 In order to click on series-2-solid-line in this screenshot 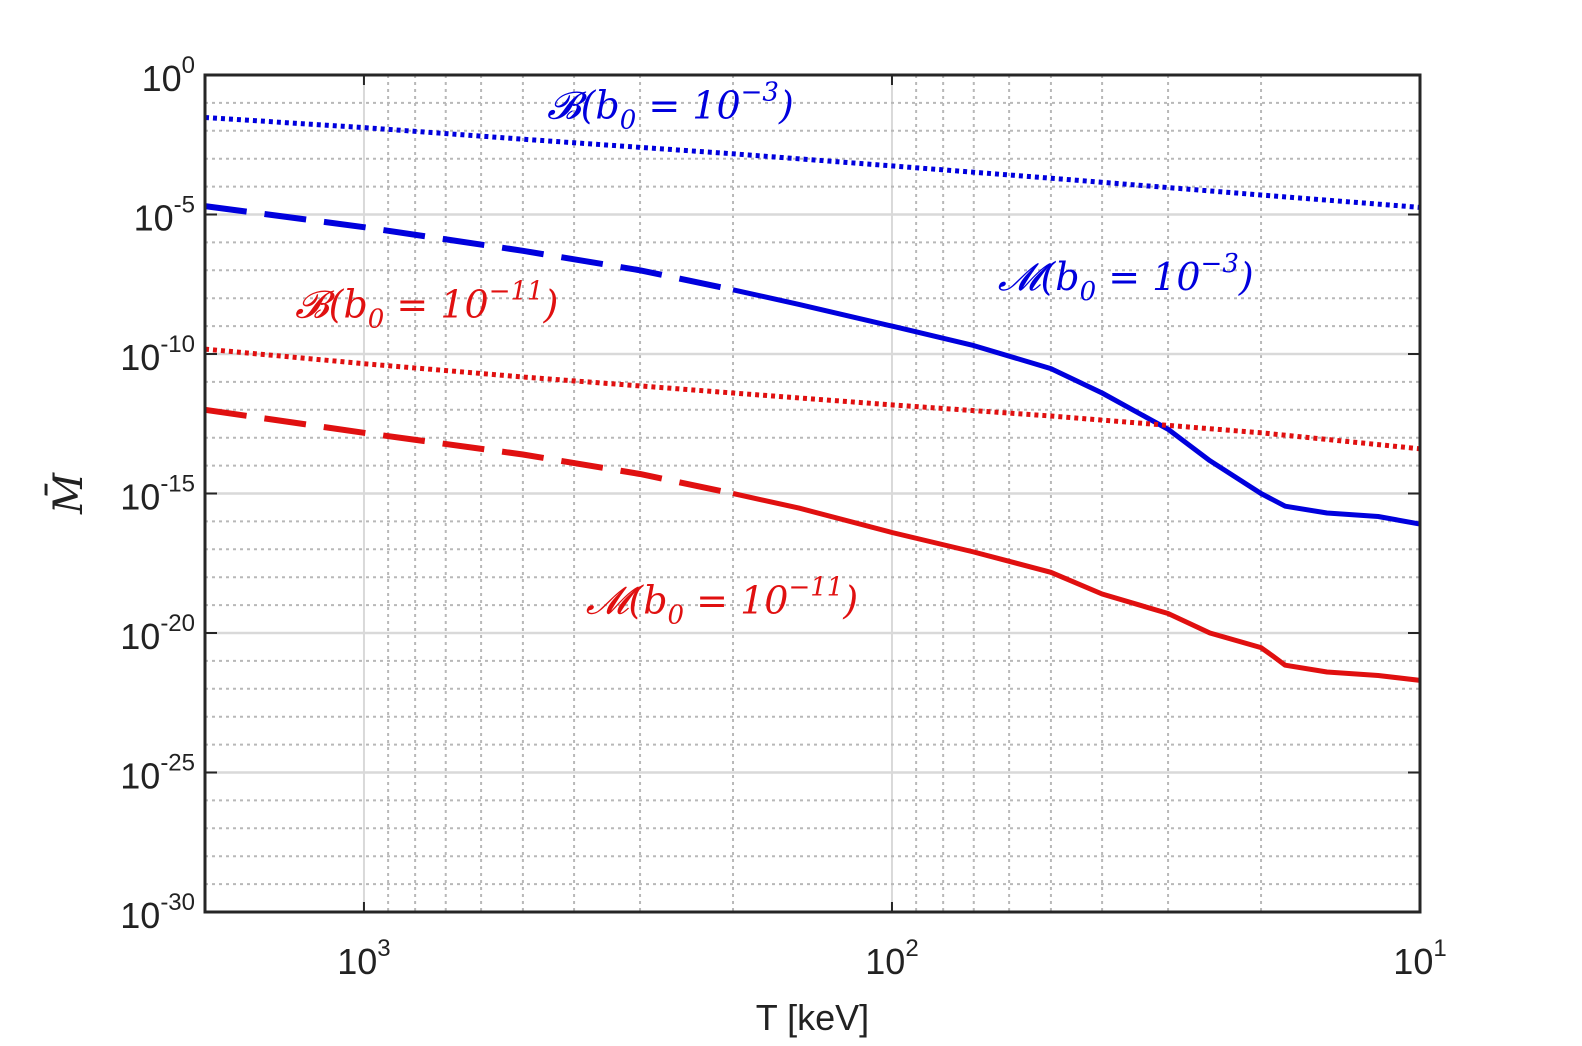, I will do `click(1076, 407)`.